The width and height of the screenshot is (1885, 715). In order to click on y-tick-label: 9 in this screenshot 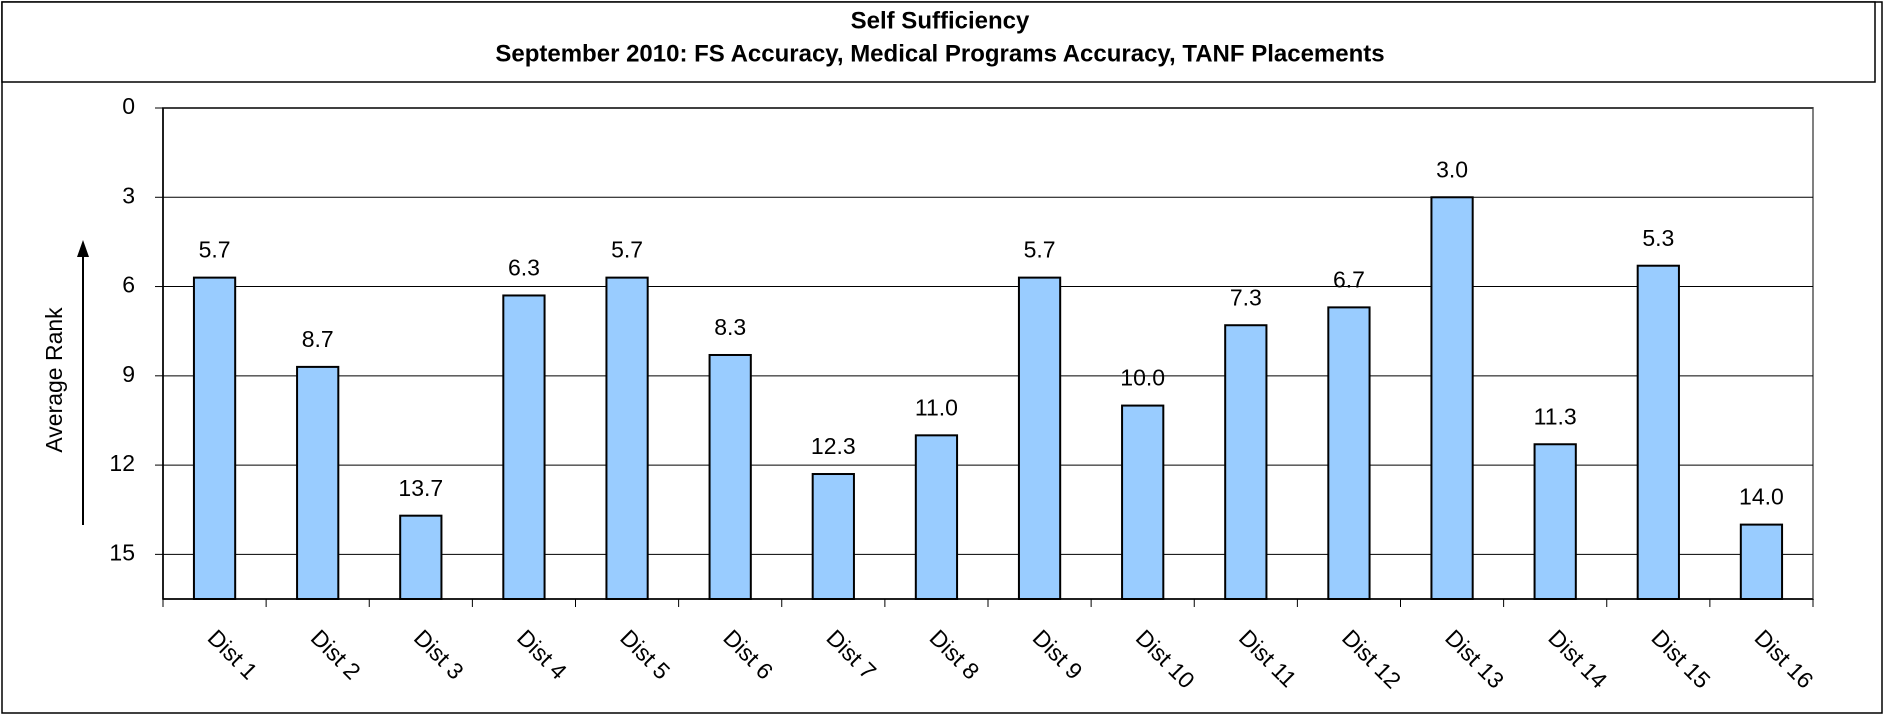, I will do `click(128, 374)`.